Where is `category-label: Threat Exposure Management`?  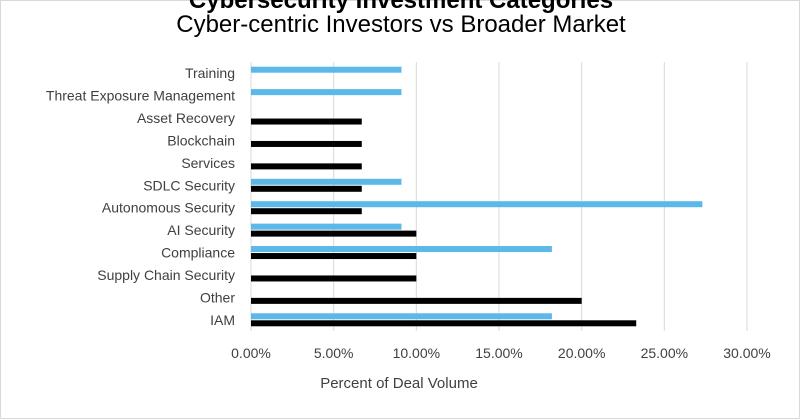 category-label: Threat Exposure Management is located at coordinates (140, 96).